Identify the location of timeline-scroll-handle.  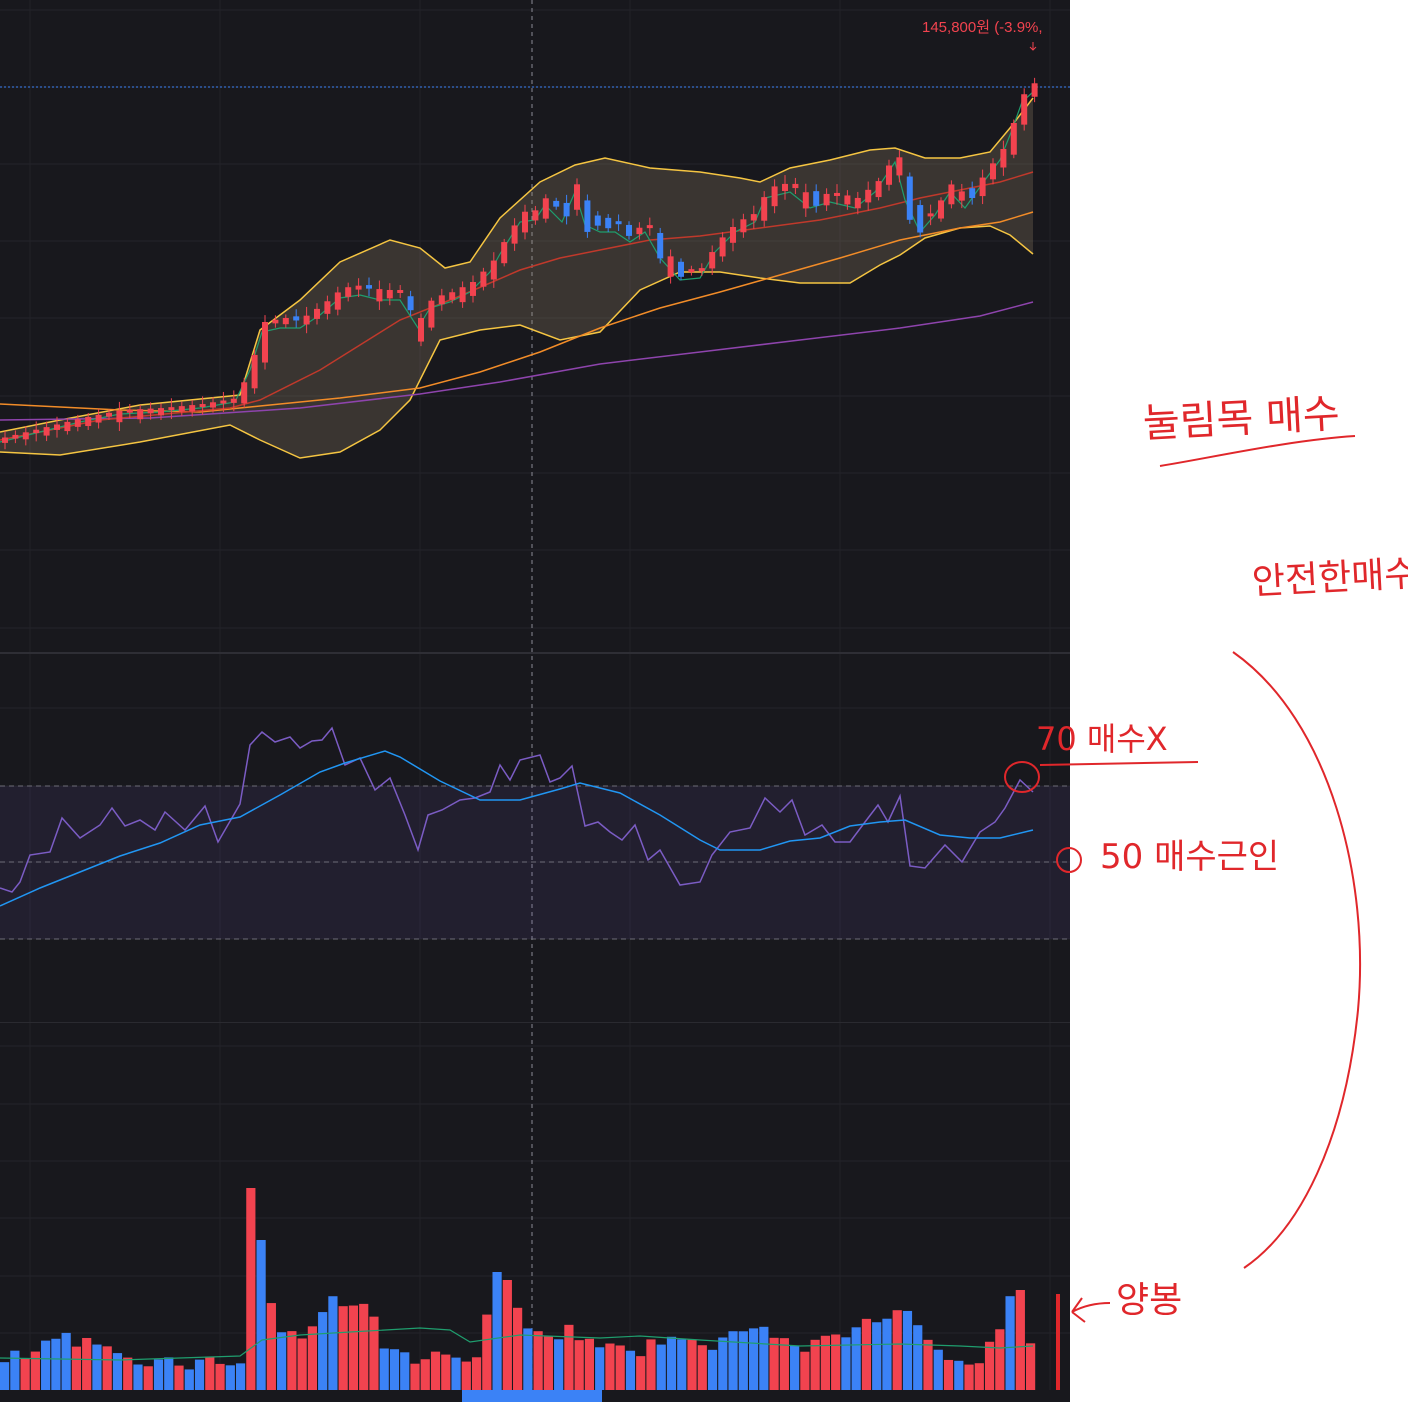
(532, 1396).